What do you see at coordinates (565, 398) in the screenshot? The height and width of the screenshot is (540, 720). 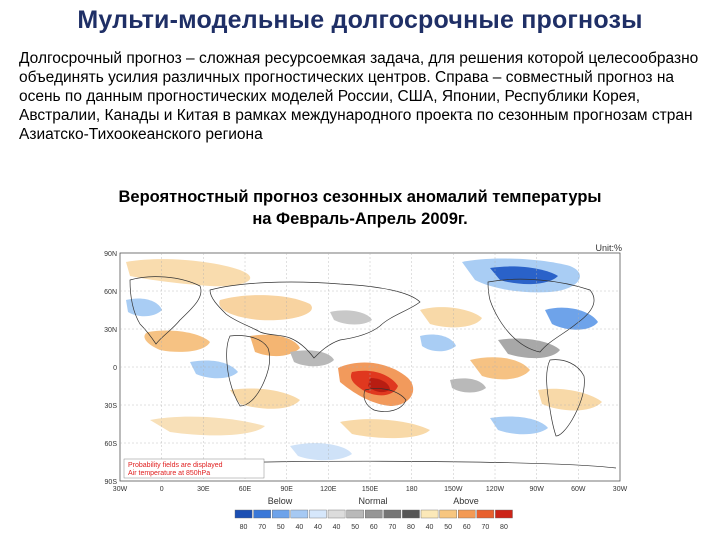 I see `south-america-outline` at bounding box center [565, 398].